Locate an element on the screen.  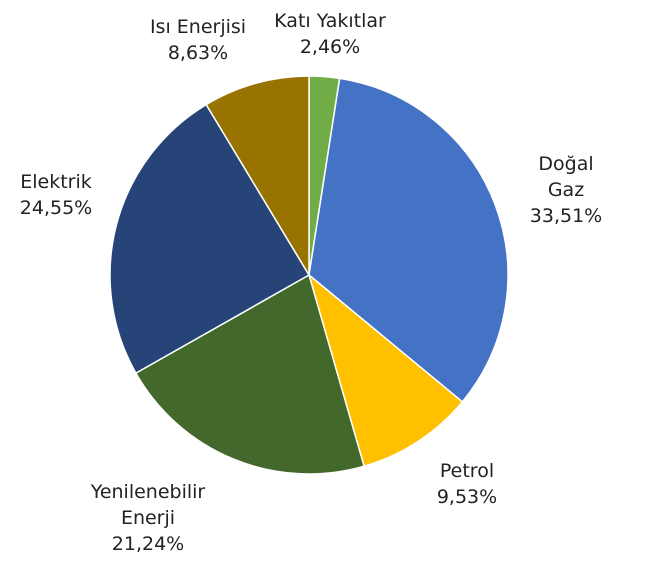
category-label: Elektrik is located at coordinates (56, 182).